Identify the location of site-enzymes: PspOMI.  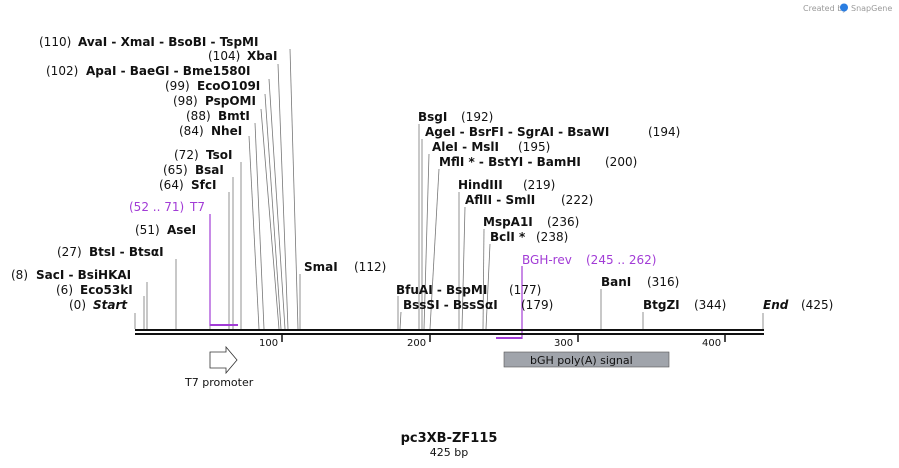
(230, 101).